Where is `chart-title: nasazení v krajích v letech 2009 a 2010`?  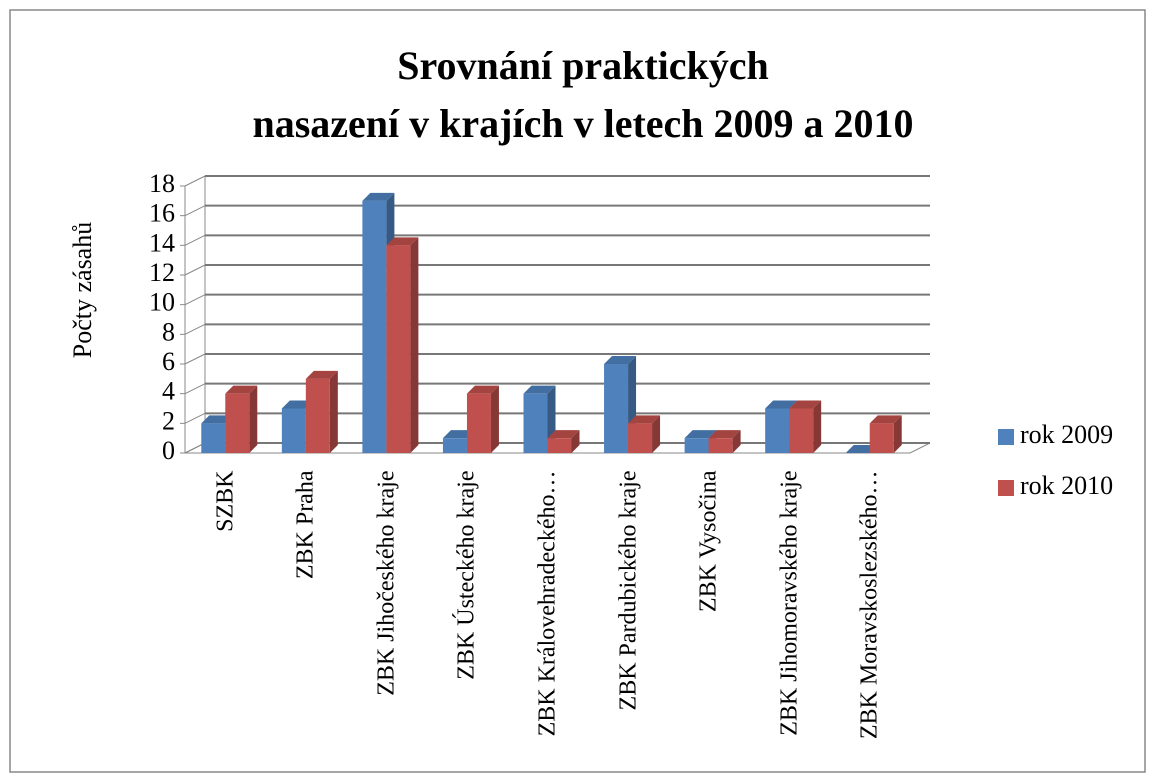 chart-title: nasazení v krajích v letech 2009 a 2010 is located at coordinates (582, 123).